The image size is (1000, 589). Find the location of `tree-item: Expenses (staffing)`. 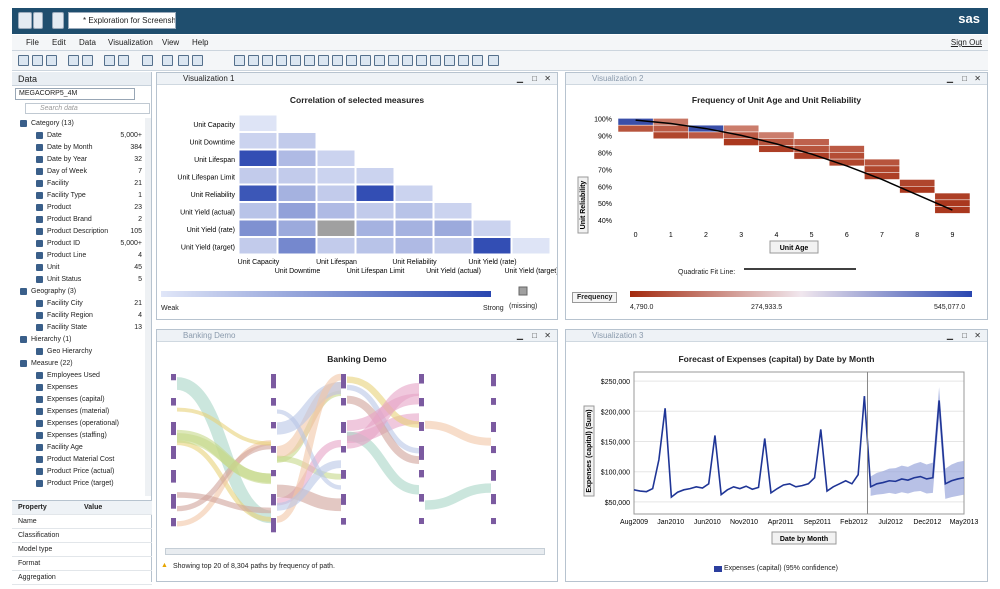

tree-item: Expenses (staffing) is located at coordinates (79, 436).